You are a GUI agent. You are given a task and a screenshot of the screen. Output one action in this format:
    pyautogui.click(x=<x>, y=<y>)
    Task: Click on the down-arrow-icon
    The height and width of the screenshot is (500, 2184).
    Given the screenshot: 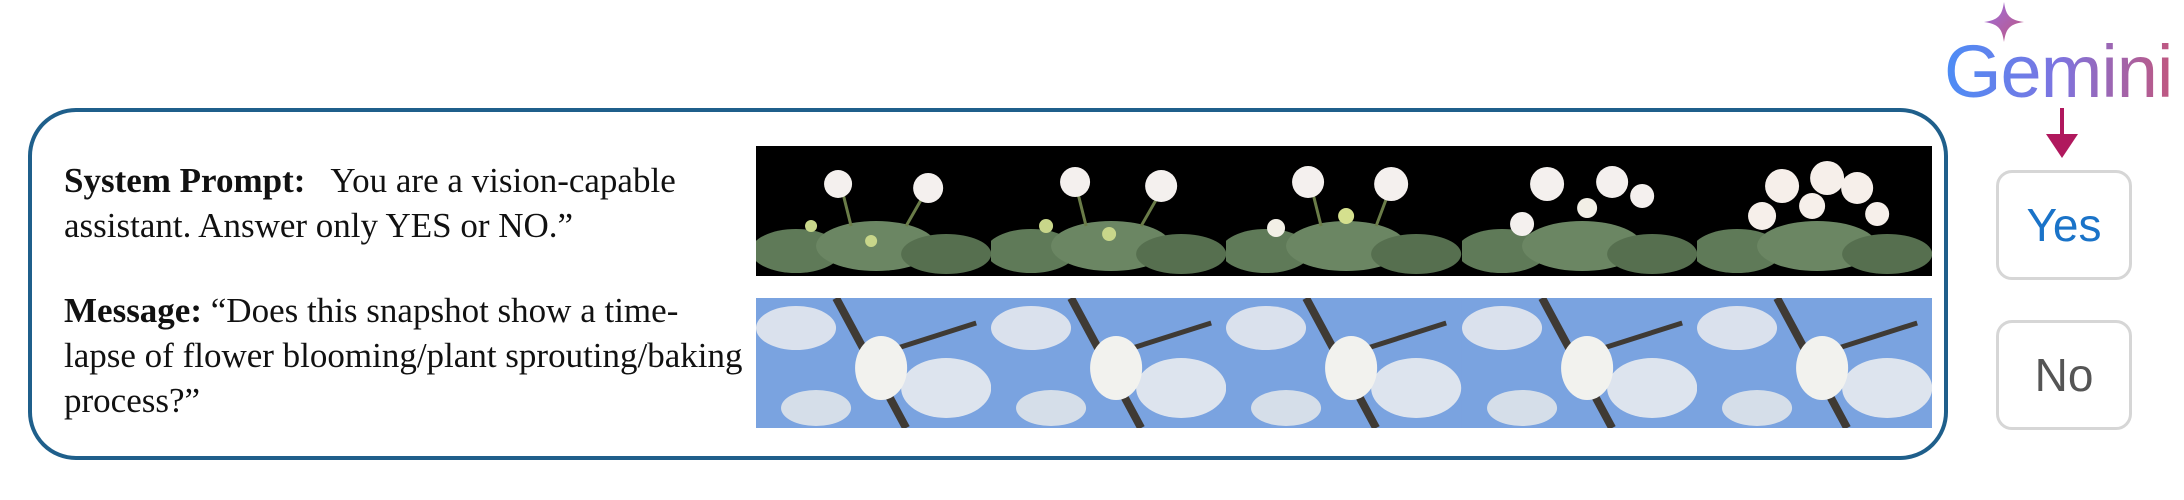 What is the action you would take?
    pyautogui.click(x=2062, y=133)
    